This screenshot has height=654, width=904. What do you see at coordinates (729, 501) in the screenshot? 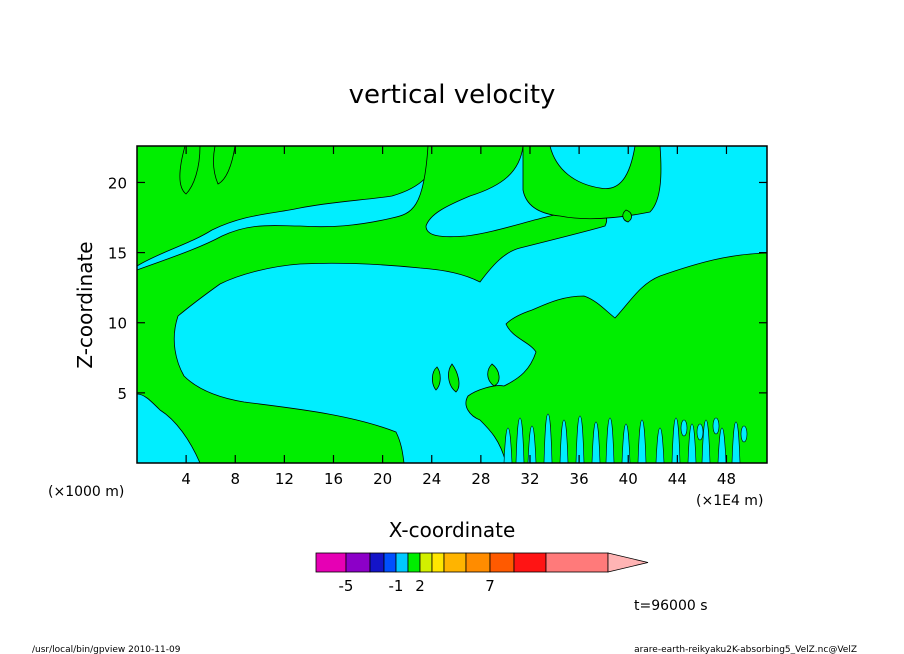
I see `x-unit-label: (×1E4 m)` at bounding box center [729, 501].